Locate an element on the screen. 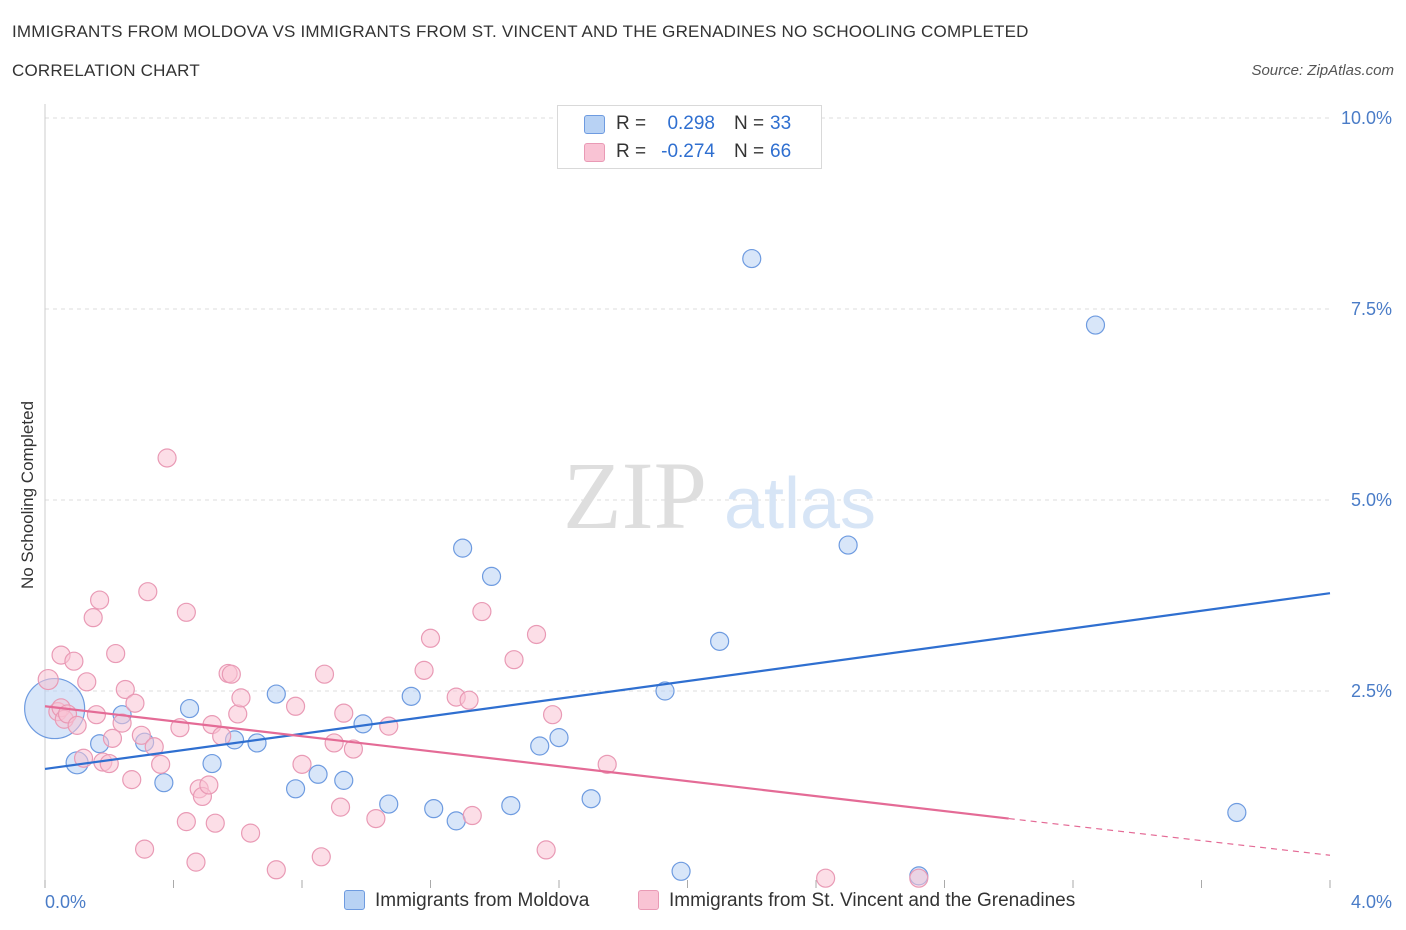  chart-subtitle: CORRELATION CHART is located at coordinates (106, 70).